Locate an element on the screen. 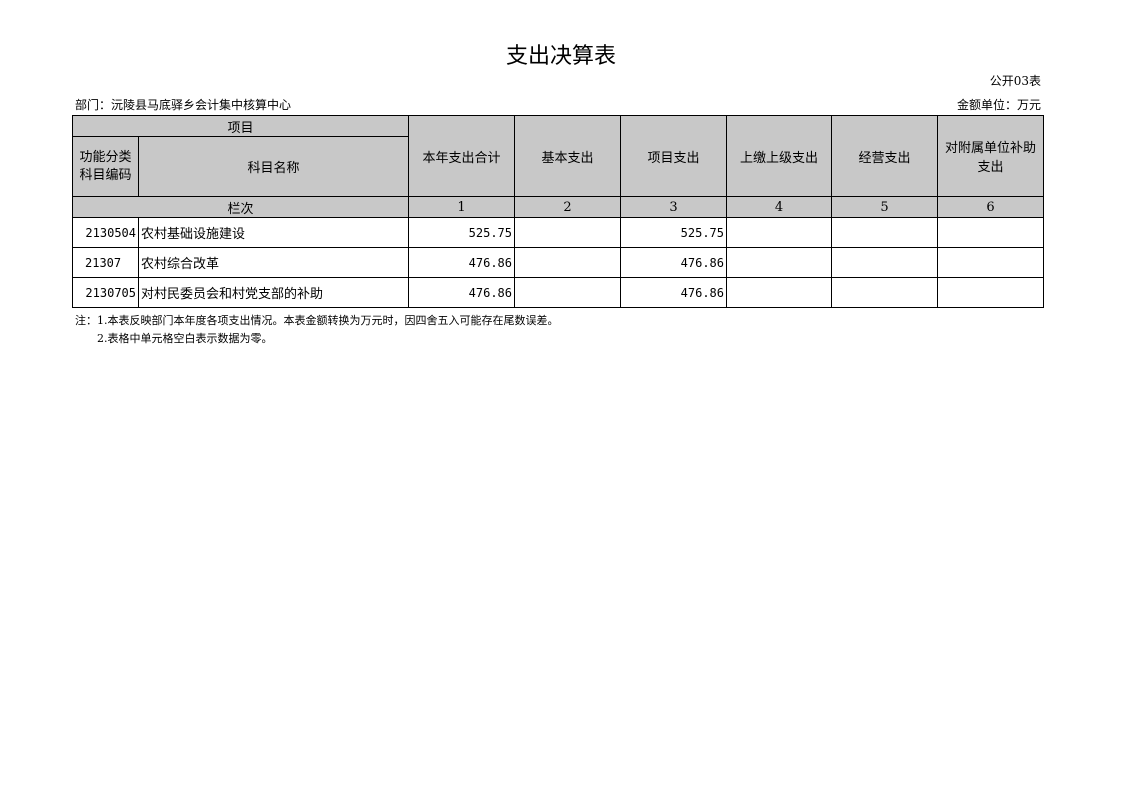  table-row: 2130705 对村民委员会和村党支部的补助 476.86 476.86 is located at coordinates (558, 292).